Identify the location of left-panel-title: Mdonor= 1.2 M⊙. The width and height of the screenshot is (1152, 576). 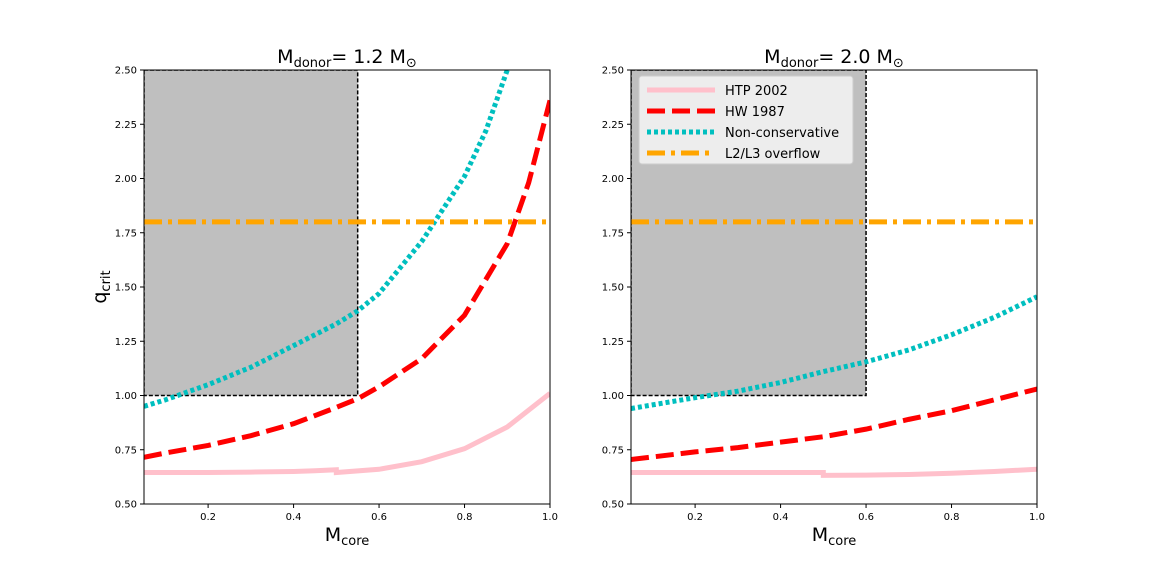
(347, 58).